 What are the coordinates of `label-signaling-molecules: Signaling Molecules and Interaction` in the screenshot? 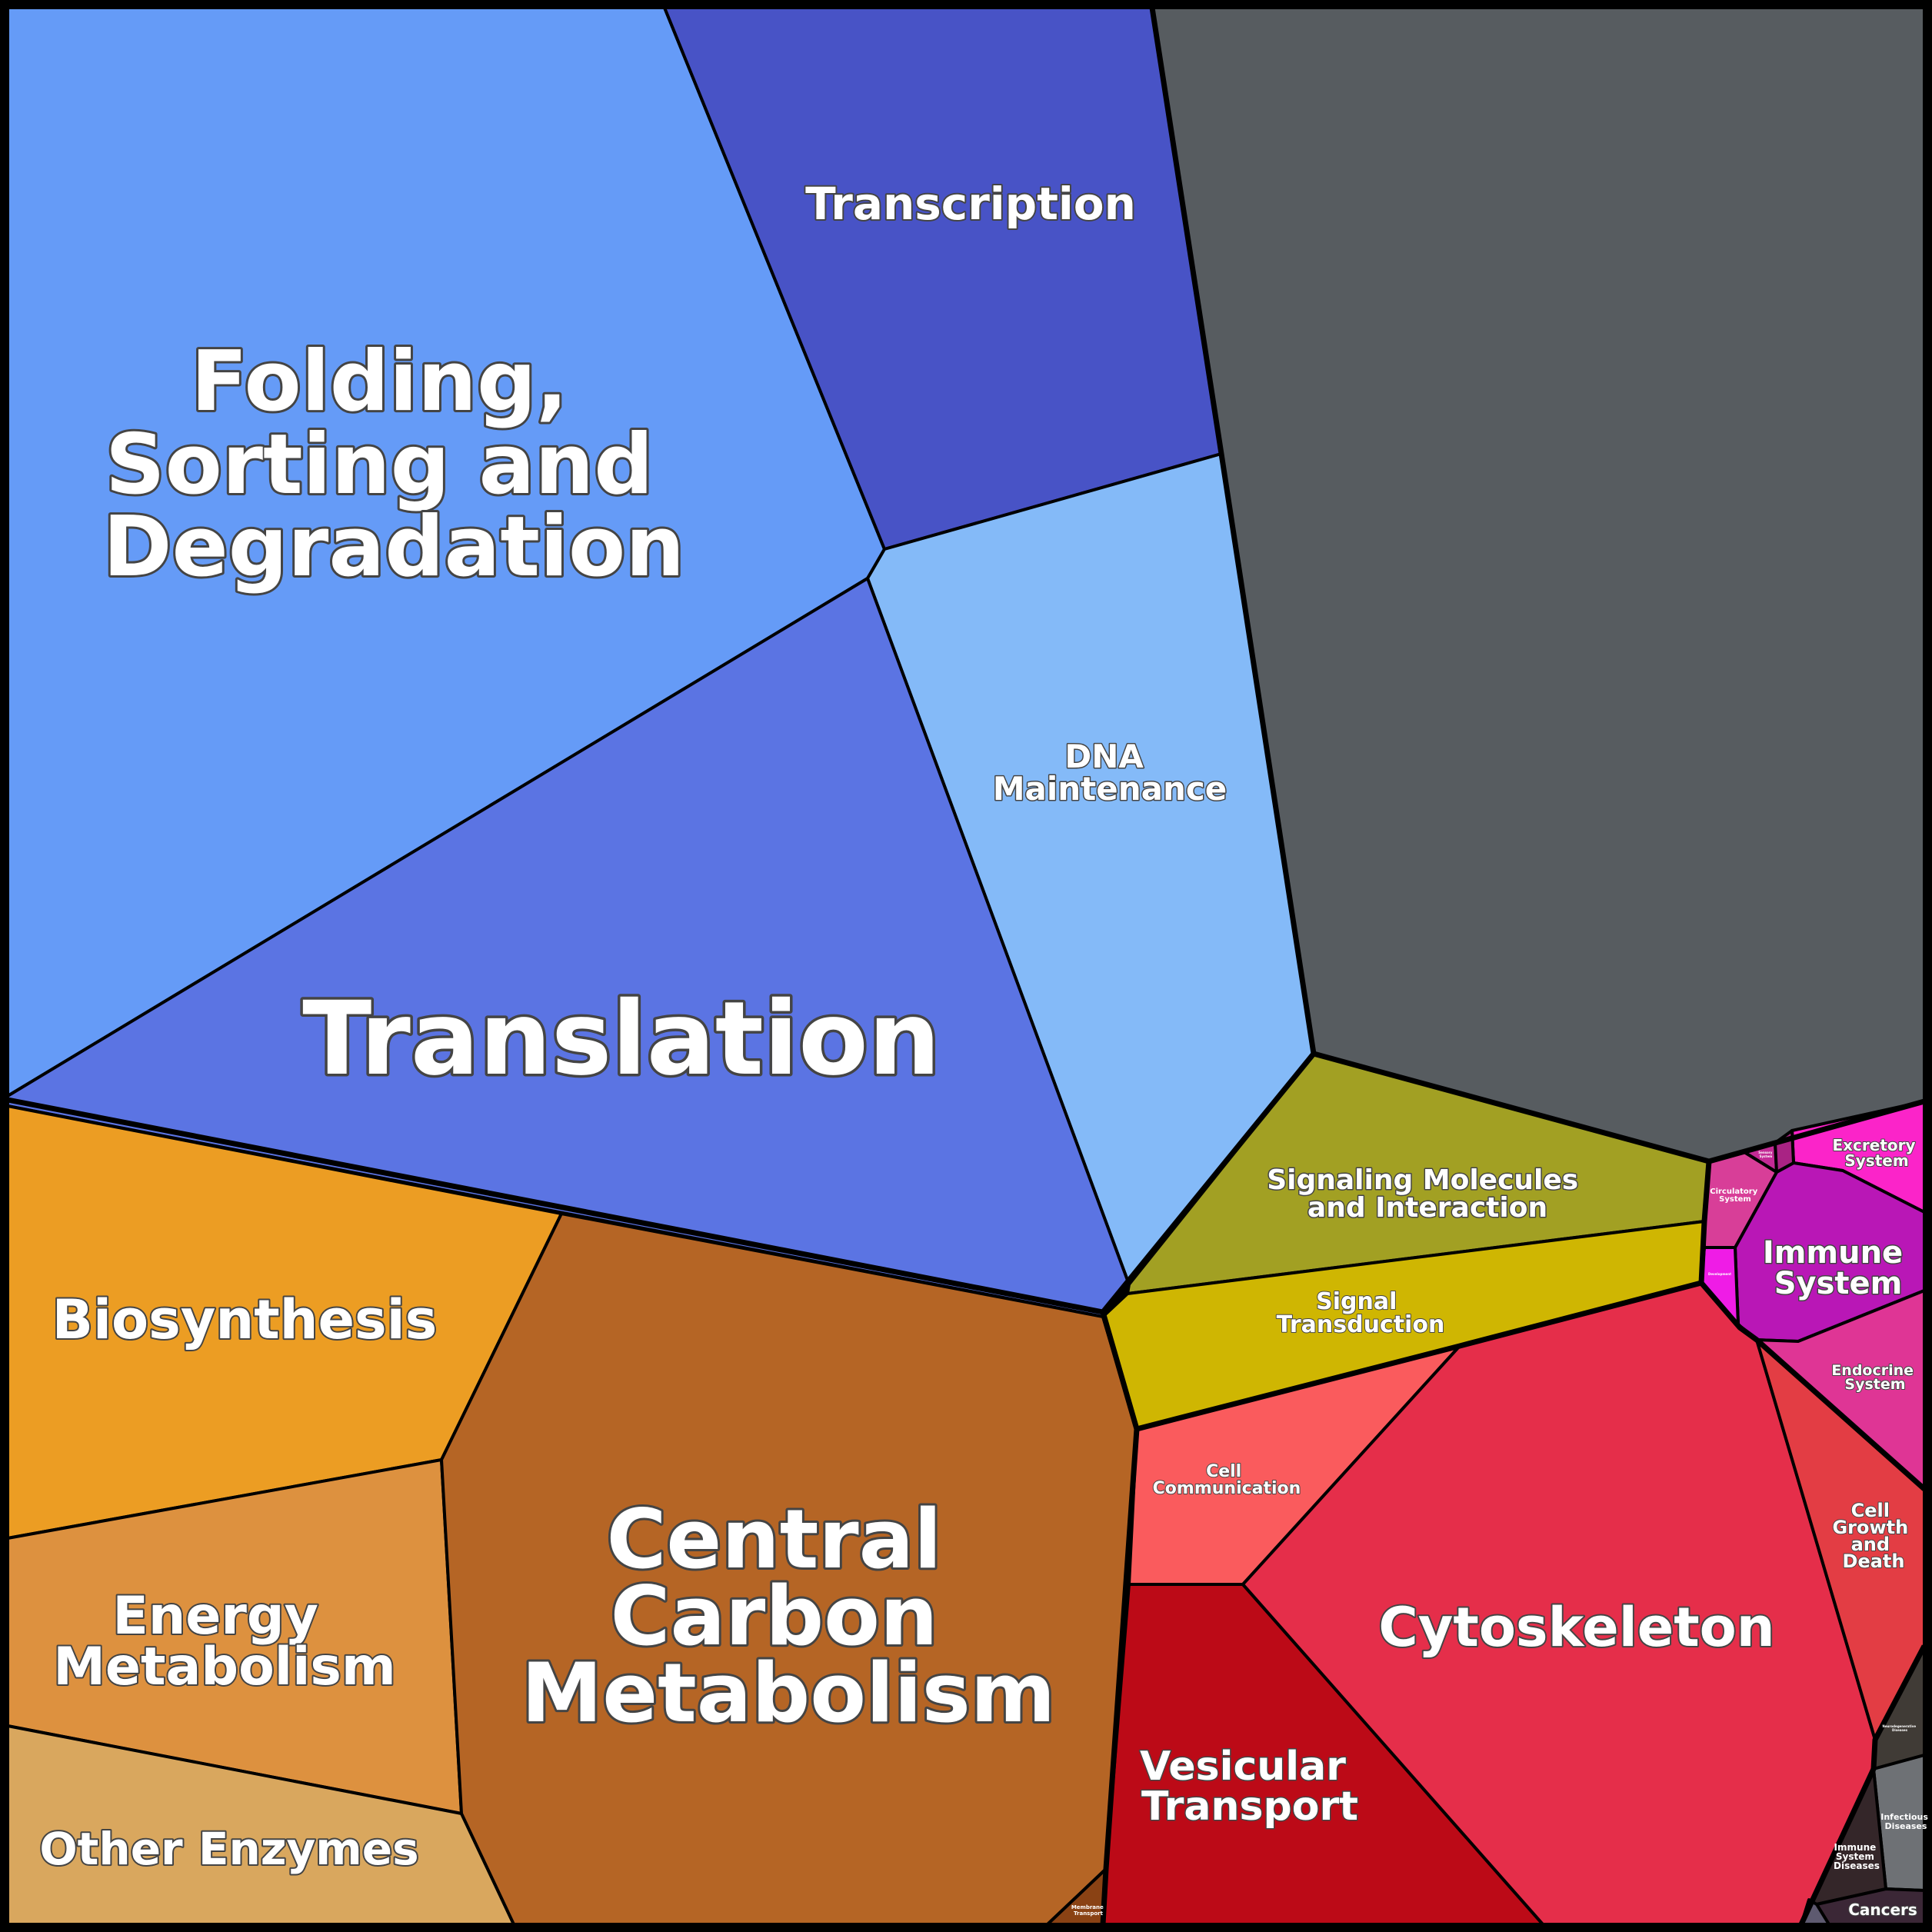 It's located at (1427, 1194).